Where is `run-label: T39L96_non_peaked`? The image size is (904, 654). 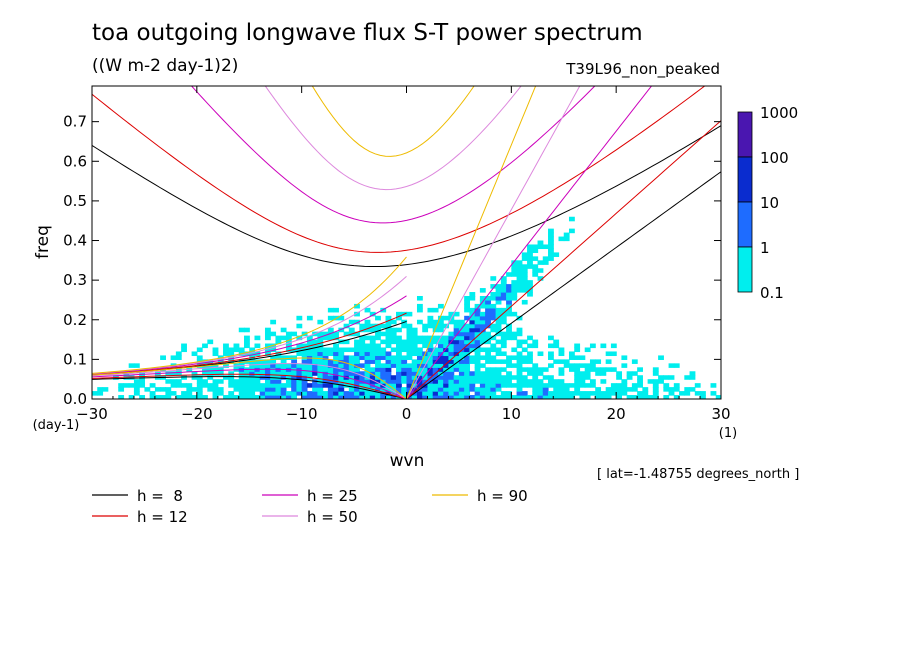 run-label: T39L96_non_peaked is located at coordinates (643, 69).